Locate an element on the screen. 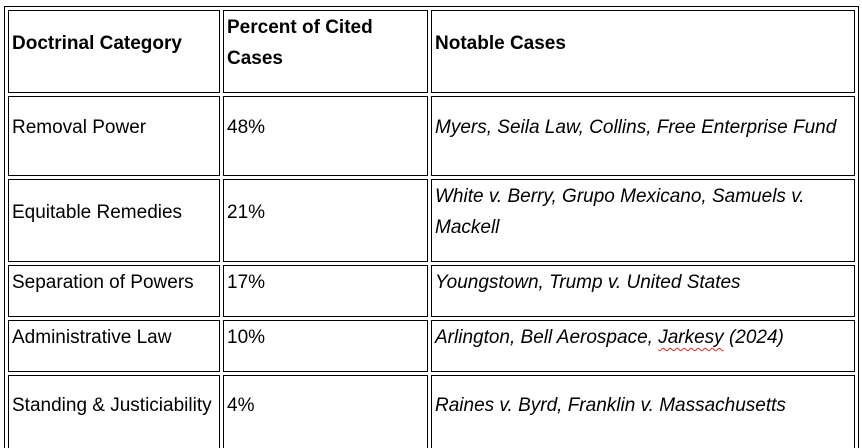 The height and width of the screenshot is (448, 862). percent-cell: 21% is located at coordinates (325, 220).